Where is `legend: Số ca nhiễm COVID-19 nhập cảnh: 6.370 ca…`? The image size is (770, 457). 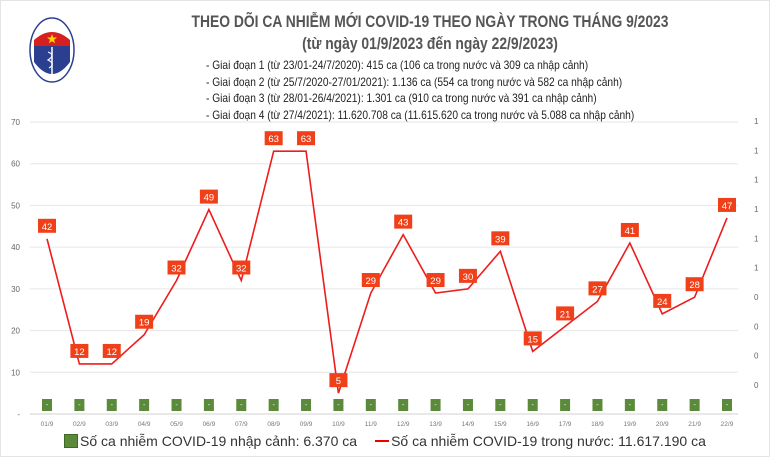 legend: Số ca nhiễm COVID-19 nhập cảnh: 6.370 ca… is located at coordinates (385, 441).